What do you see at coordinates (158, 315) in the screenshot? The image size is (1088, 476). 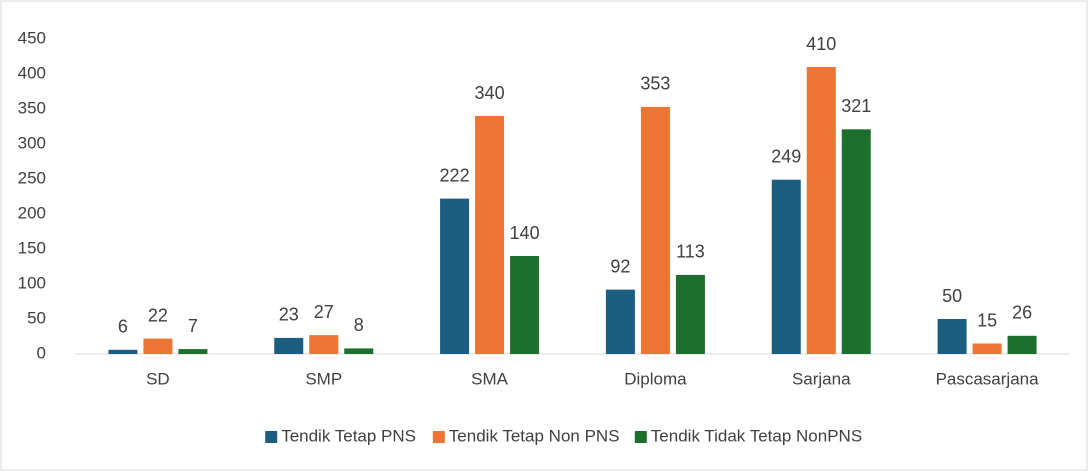 I see `value-label: 22` at bounding box center [158, 315].